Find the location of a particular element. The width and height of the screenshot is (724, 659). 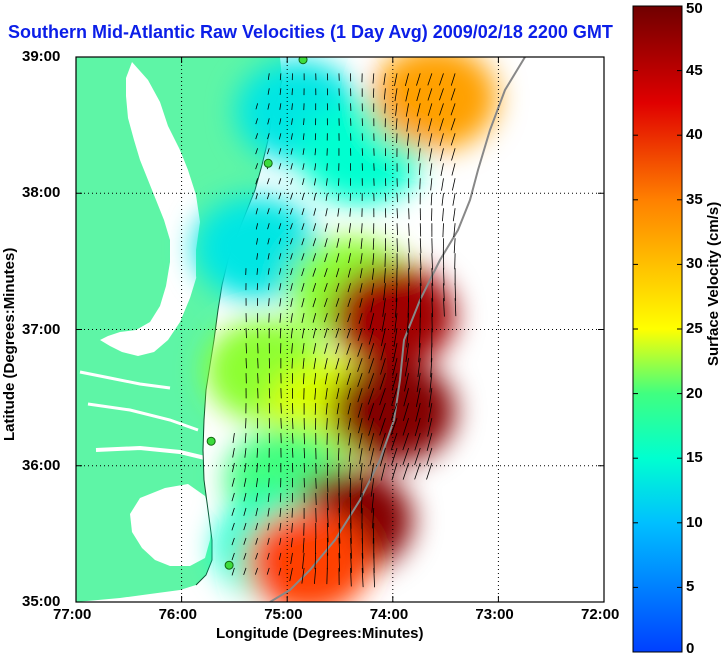

x-tick-label: 72:00 is located at coordinates (600, 614).